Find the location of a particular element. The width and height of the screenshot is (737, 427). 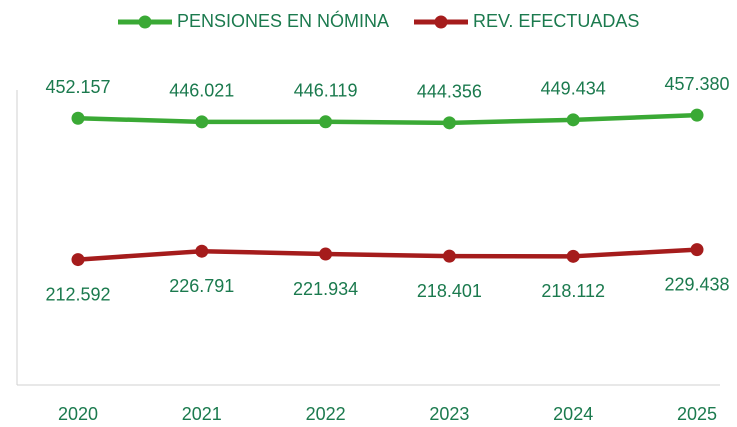

data-label: 446.119 is located at coordinates (326, 91).